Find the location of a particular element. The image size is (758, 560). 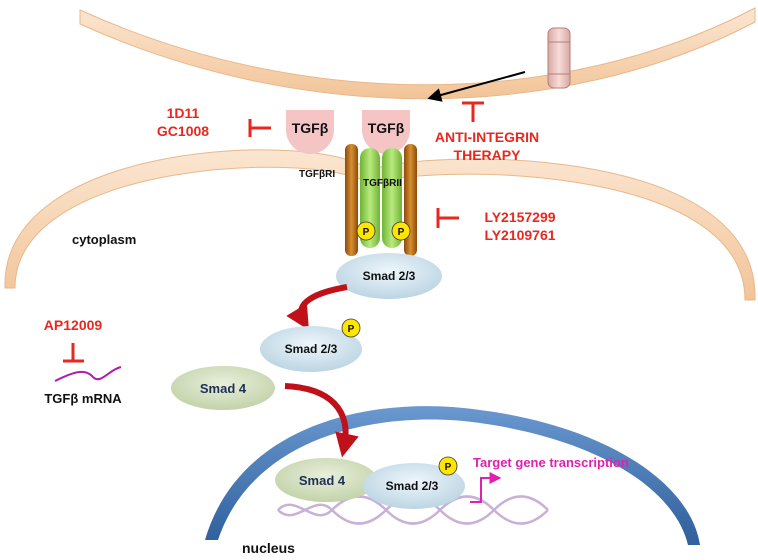

tgfbri-label: TGFβRI is located at coordinates (317, 174).